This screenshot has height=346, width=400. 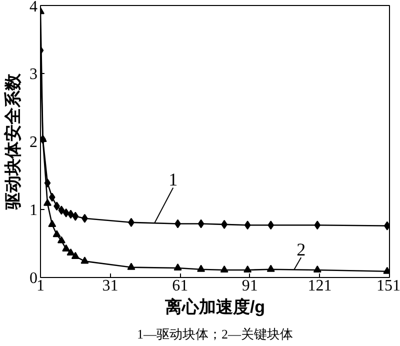 I want to click on x-tick-label: 121, so click(x=320, y=286).